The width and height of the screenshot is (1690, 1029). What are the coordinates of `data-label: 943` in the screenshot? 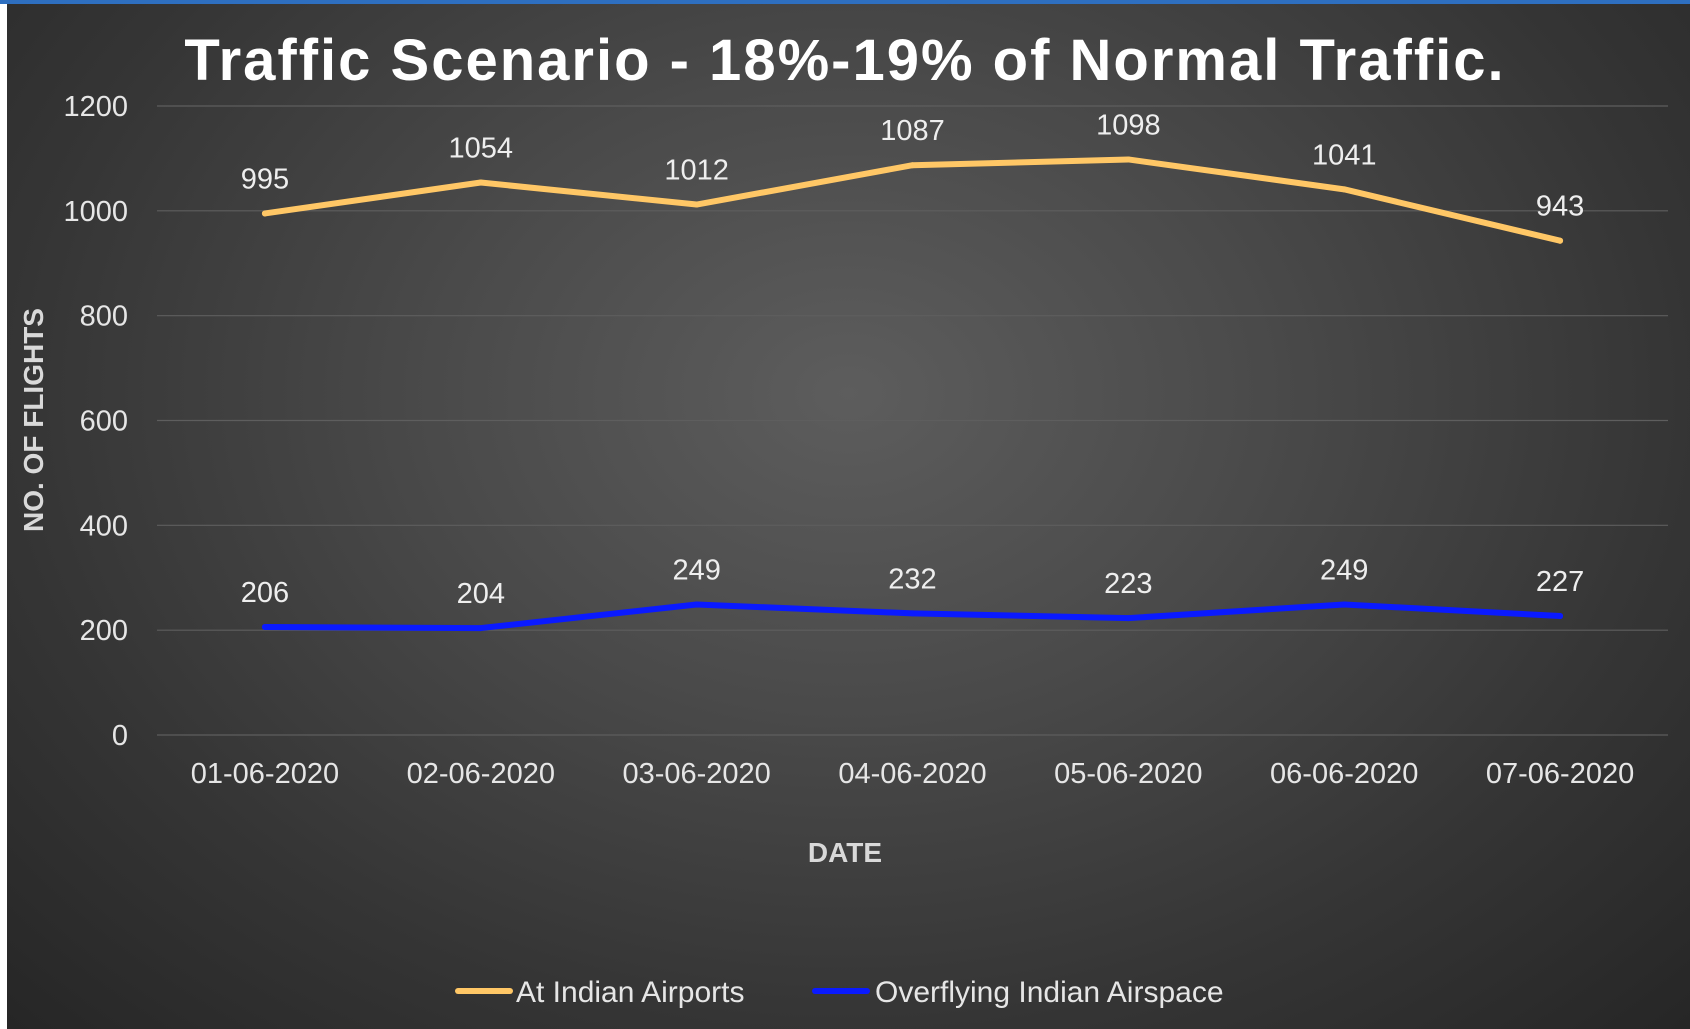 It's located at (1560, 207).